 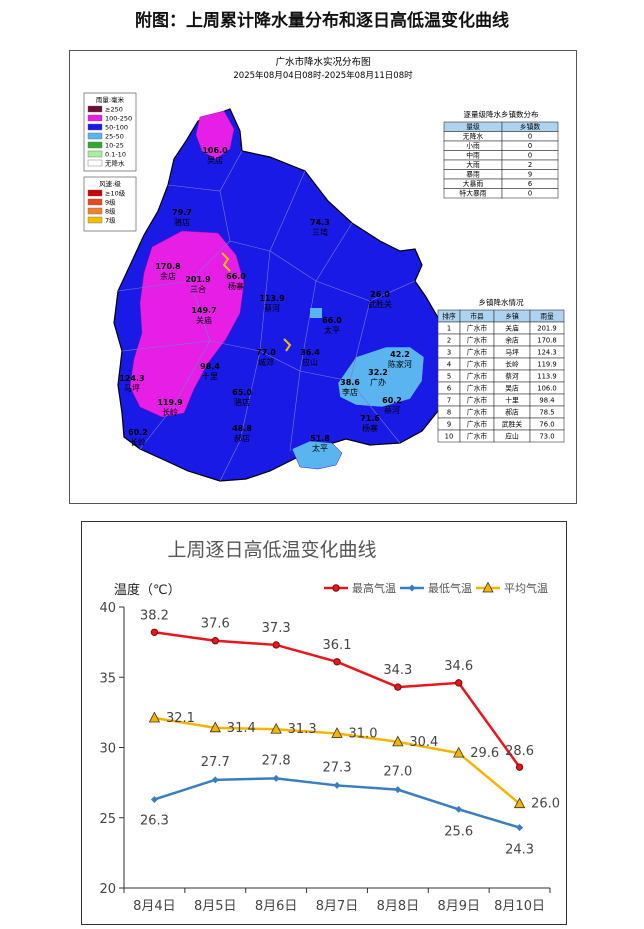 What do you see at coordinates (545, 804) in the screenshot?
I see `data-label: 26.0` at bounding box center [545, 804].